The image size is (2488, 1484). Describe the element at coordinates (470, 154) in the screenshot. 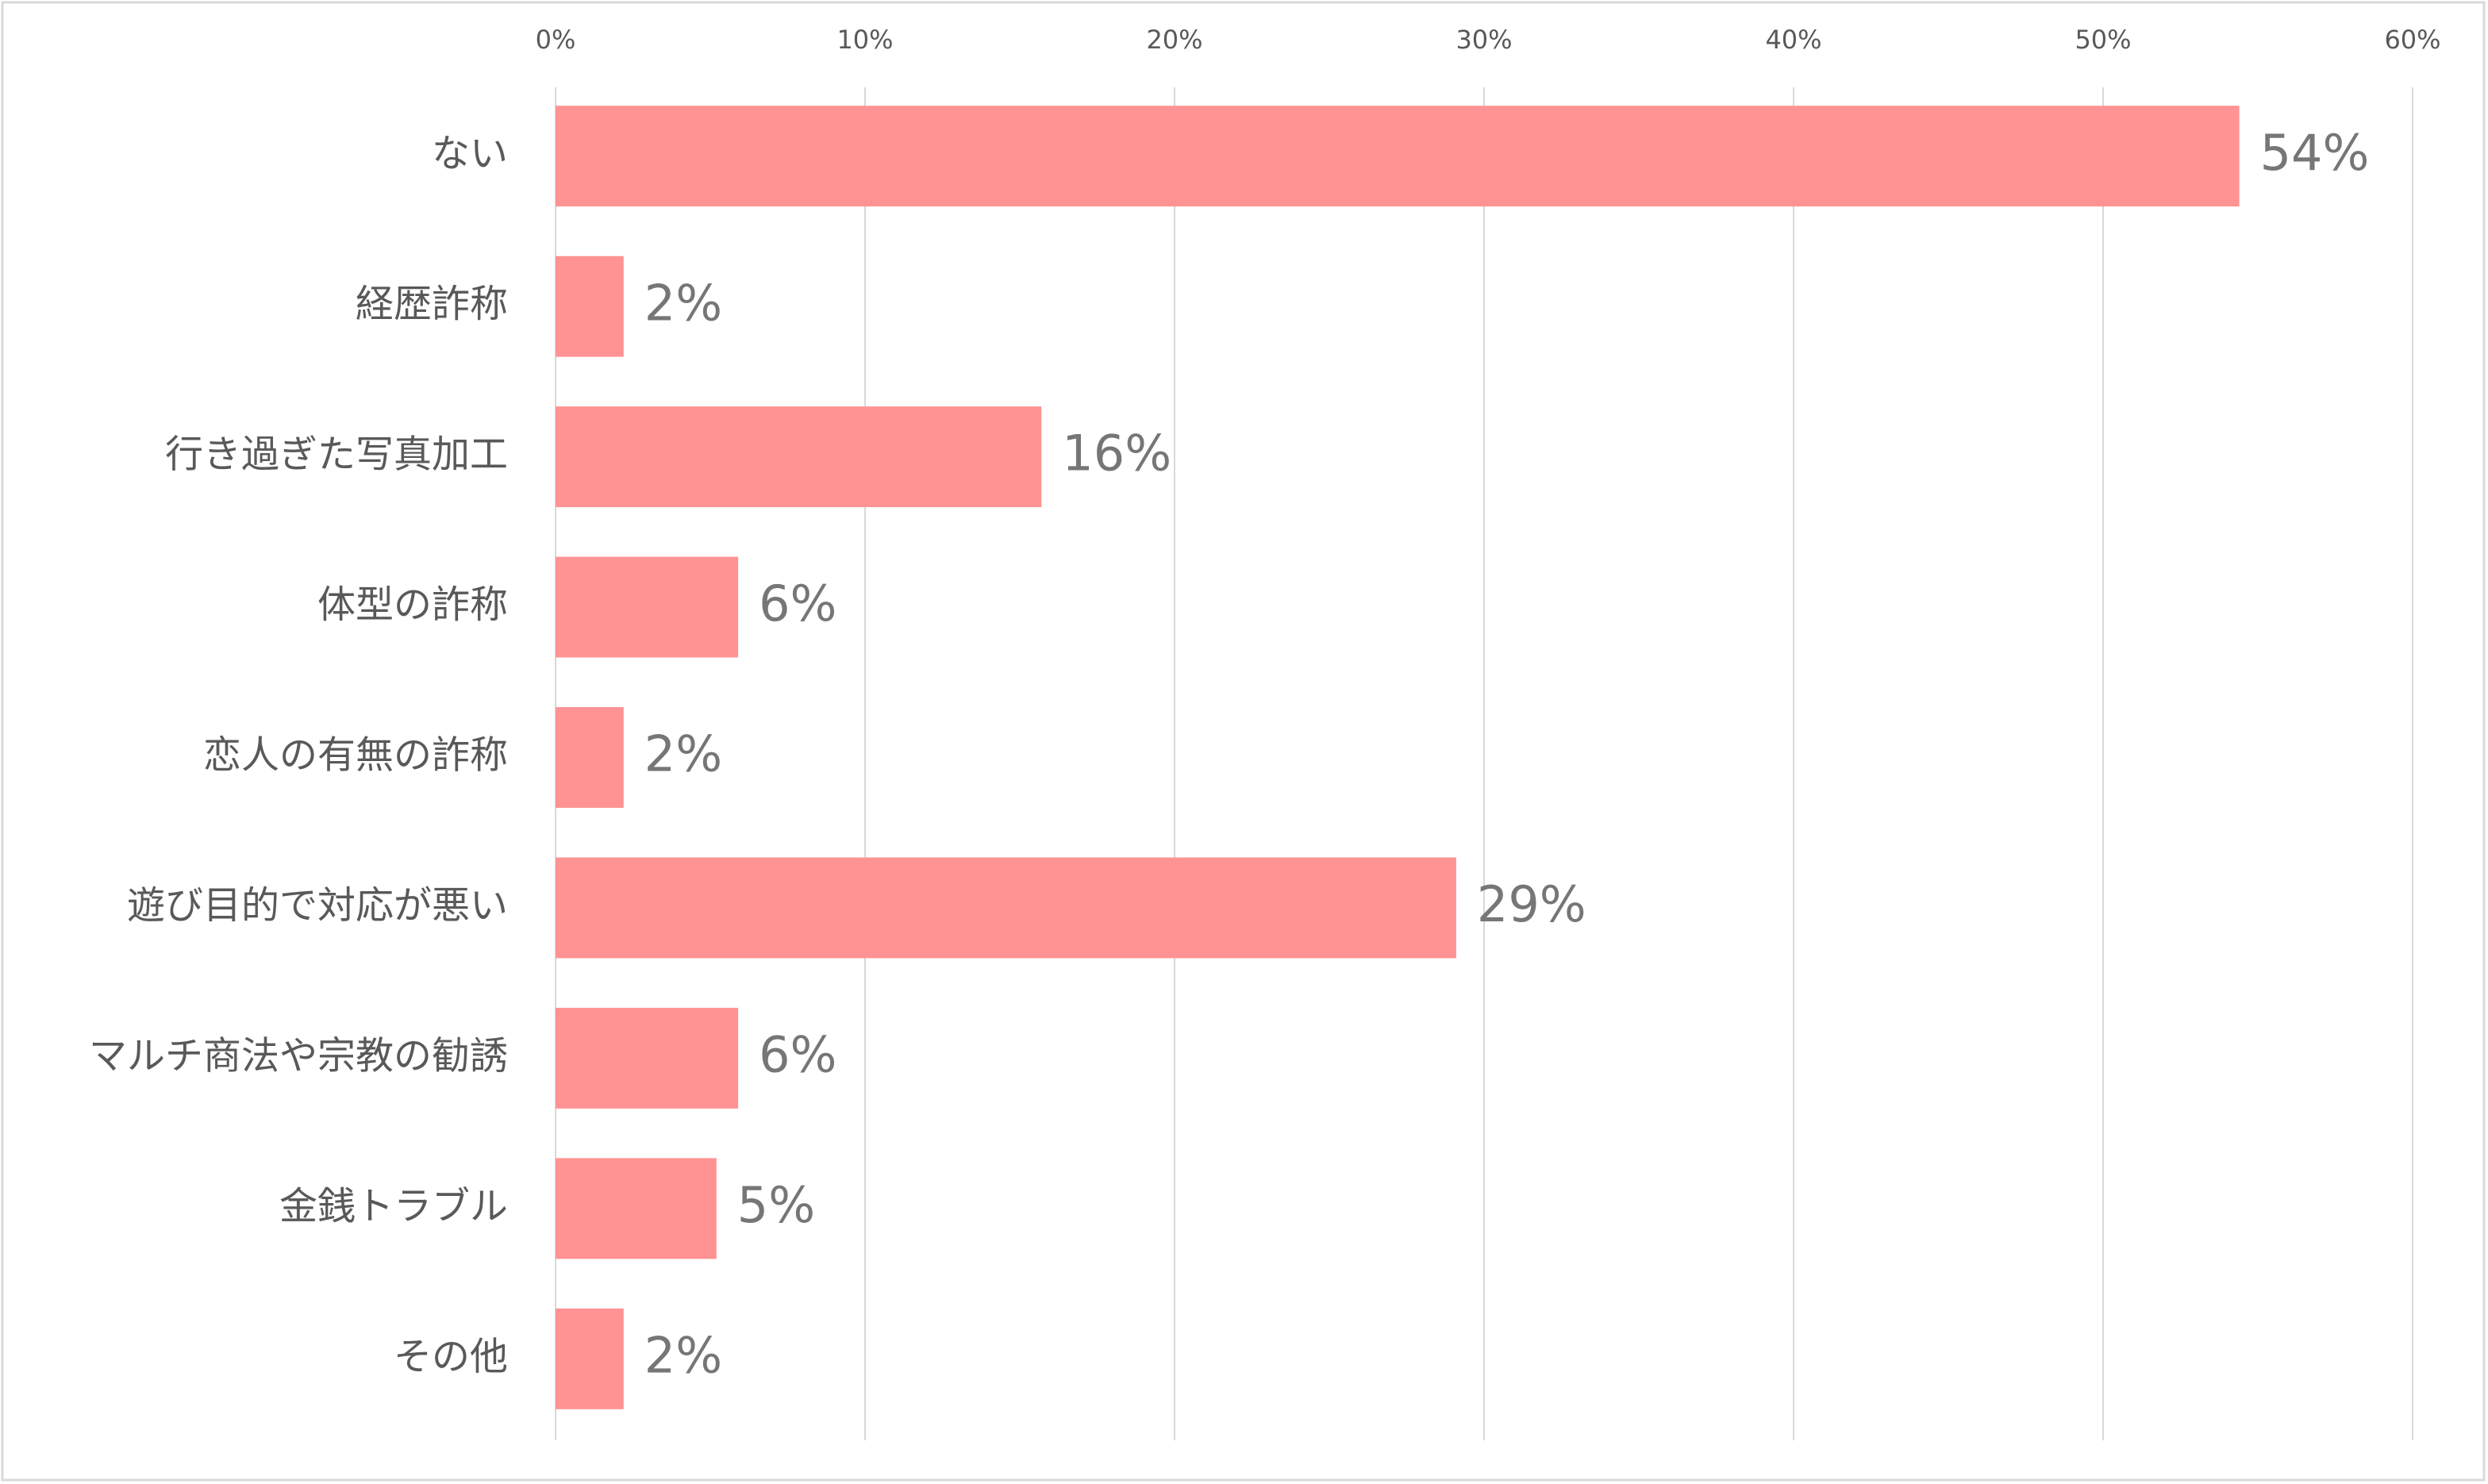

I see `y-tick-label: ない` at that location.